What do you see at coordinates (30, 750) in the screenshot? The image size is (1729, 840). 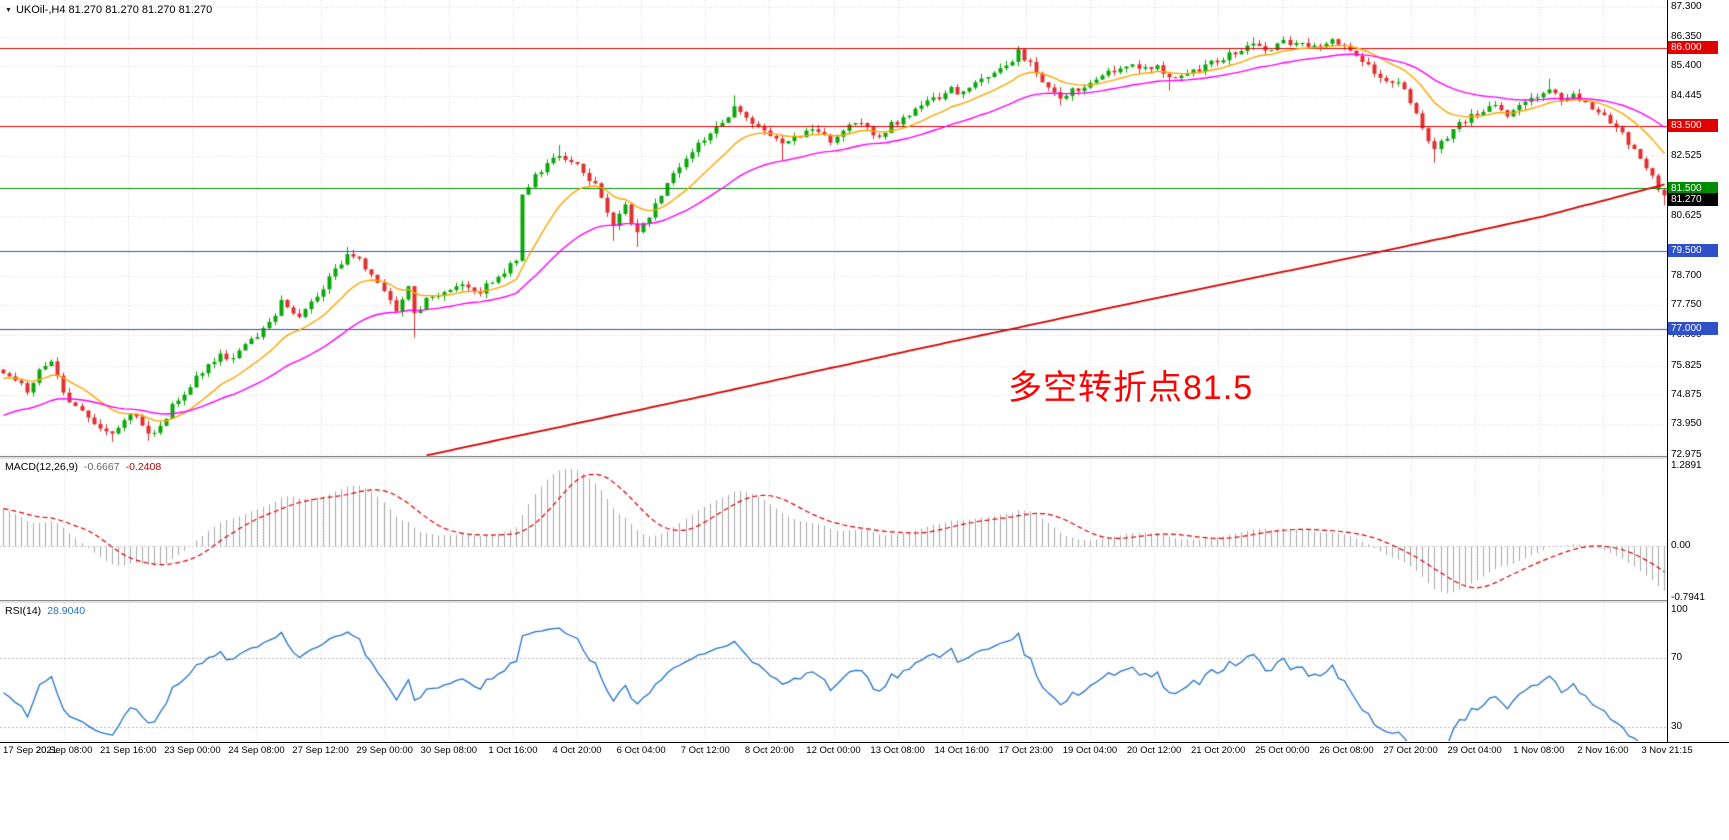 I see `date-label: 17 Sep 2021` at bounding box center [30, 750].